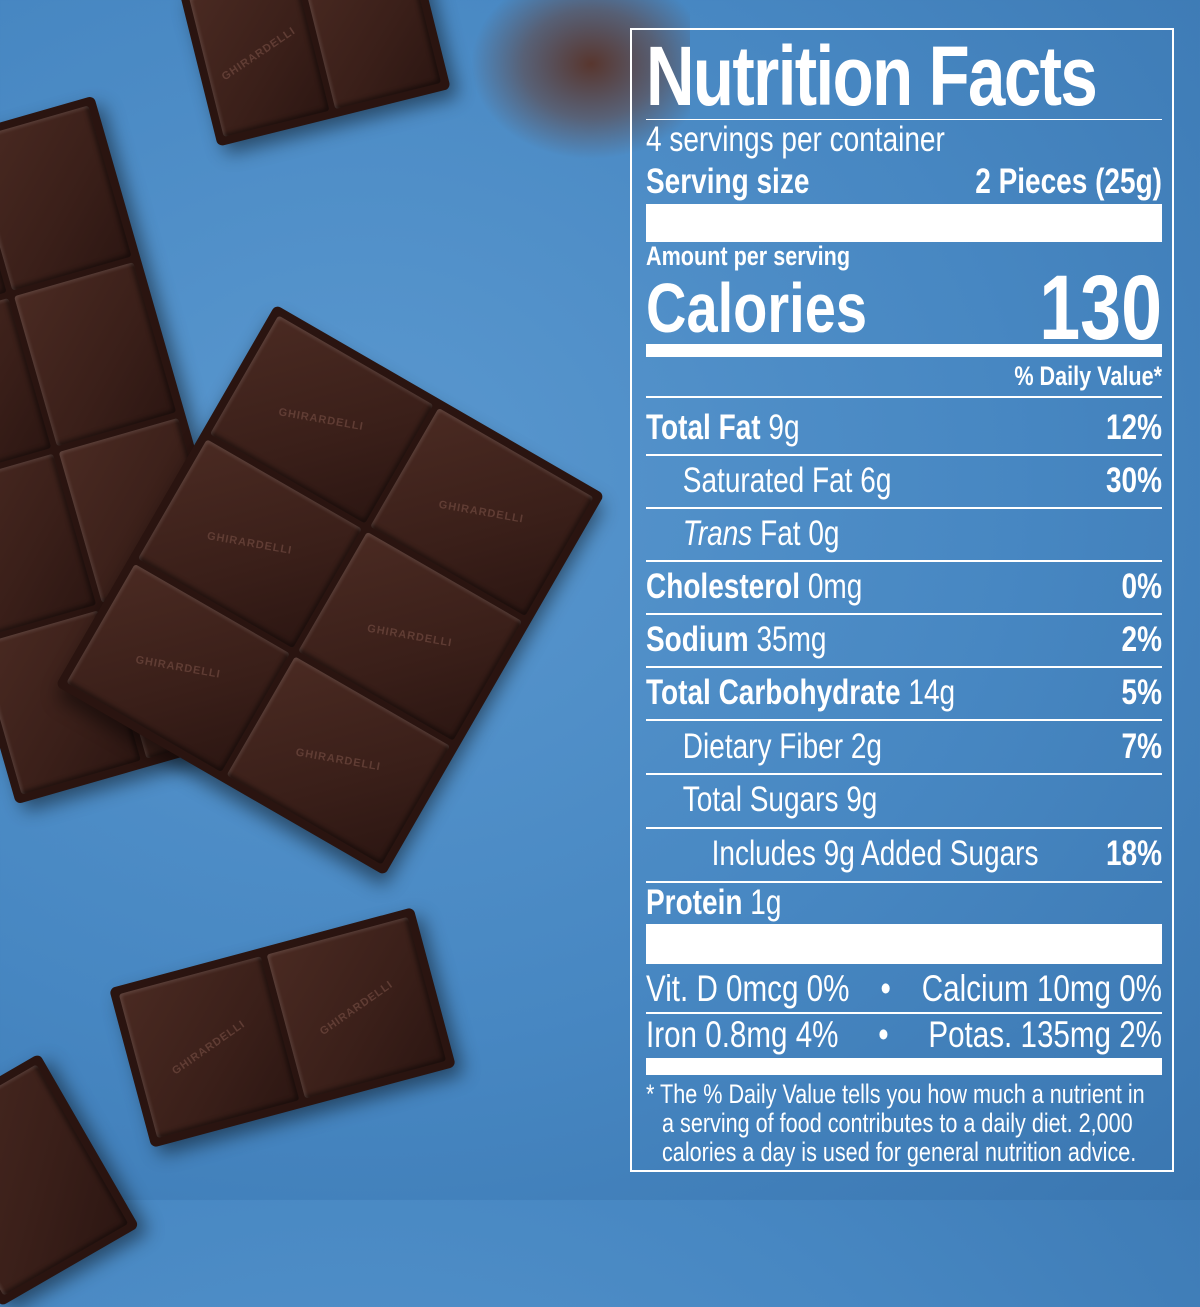 The image size is (1200, 1307). Describe the element at coordinates (714, 902) in the screenshot. I see `nutrient-protein: Protein 1g` at that location.